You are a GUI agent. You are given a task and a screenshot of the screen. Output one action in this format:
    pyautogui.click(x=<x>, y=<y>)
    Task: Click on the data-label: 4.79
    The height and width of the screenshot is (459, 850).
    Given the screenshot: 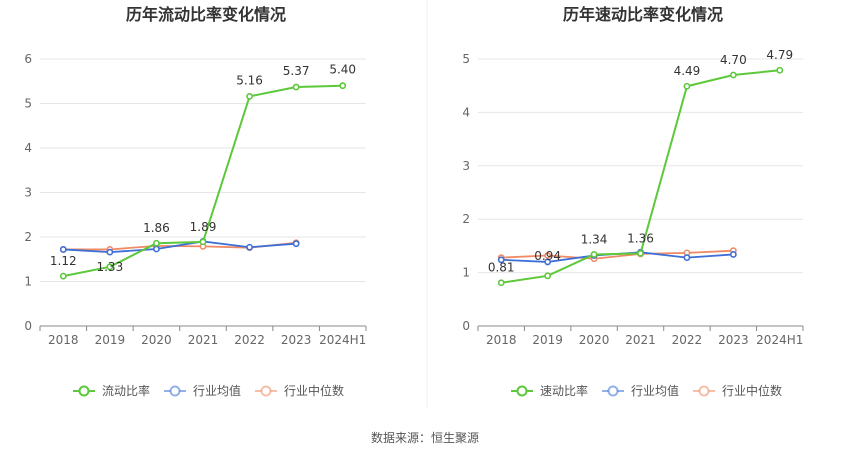 What is the action you would take?
    pyautogui.click(x=779, y=55)
    